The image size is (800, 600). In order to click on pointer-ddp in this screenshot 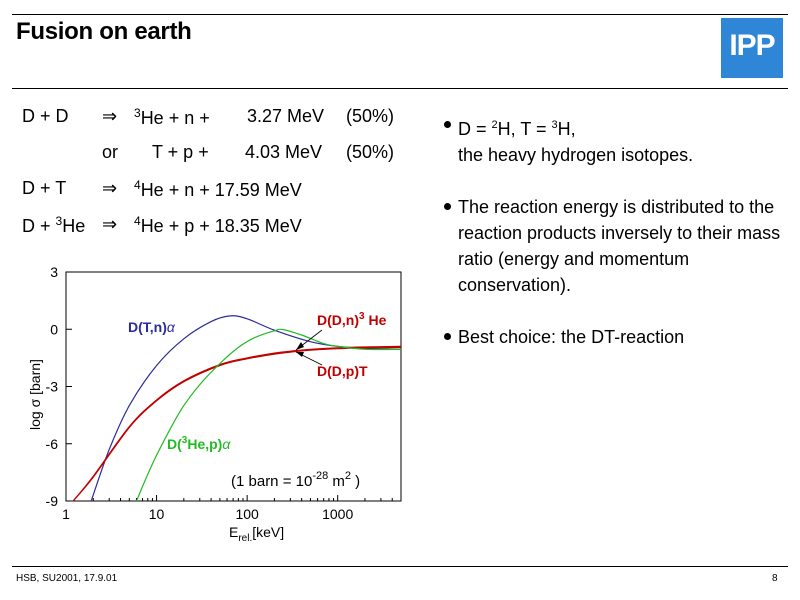, I will do `click(309, 358)`.